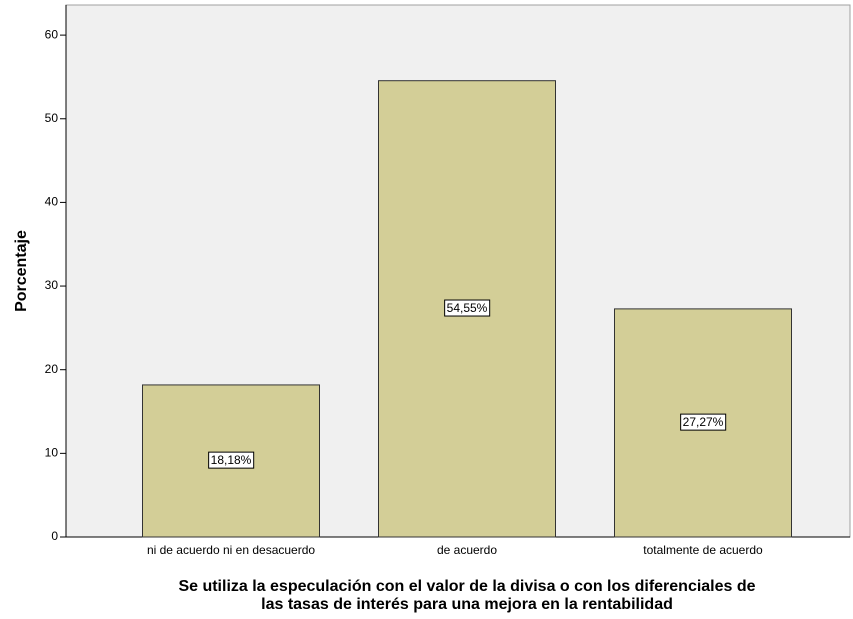  What do you see at coordinates (21, 271) in the screenshot?
I see `y-axis-title: Porcentaje` at bounding box center [21, 271].